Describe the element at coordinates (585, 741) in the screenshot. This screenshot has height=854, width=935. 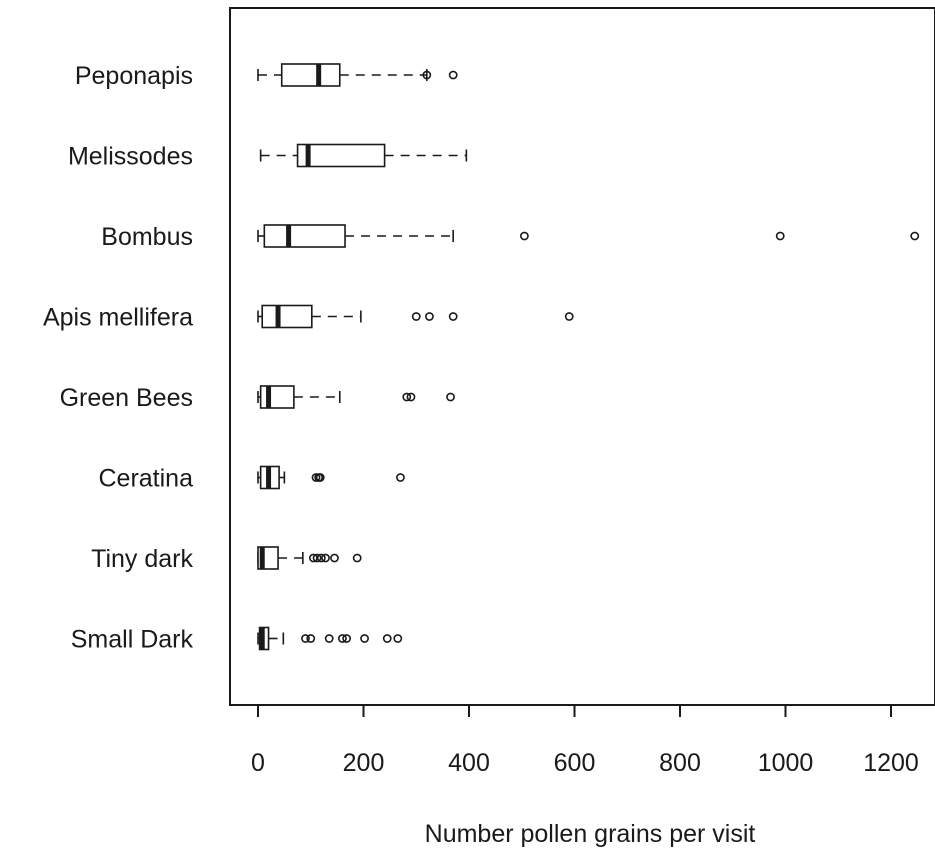
I see `x-axis: 0 200 400 600 800 1000 1200` at that location.